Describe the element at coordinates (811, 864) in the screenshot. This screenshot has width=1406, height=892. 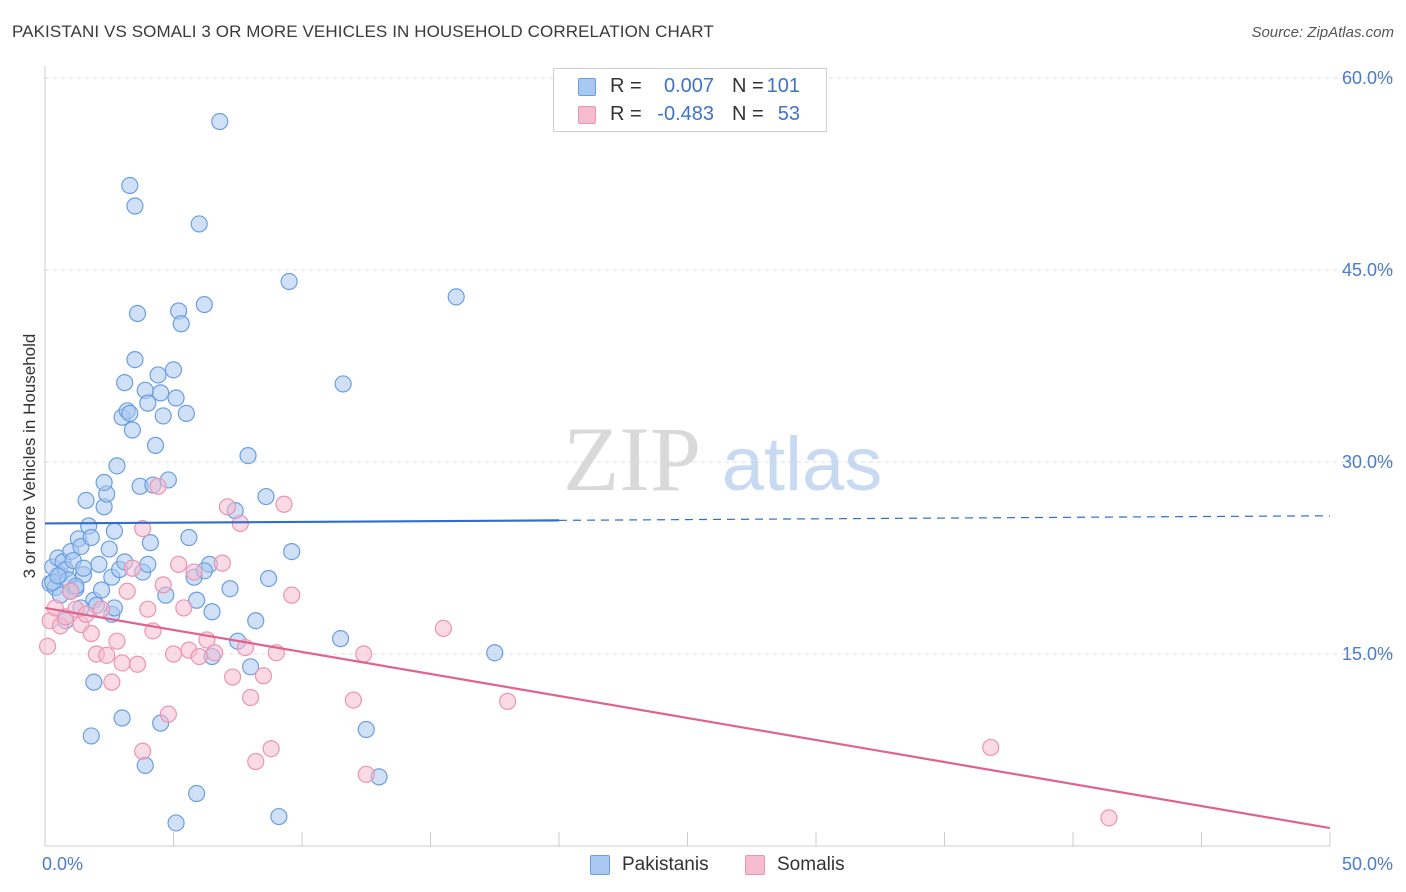
I see `somalis-legend-label: Somalis` at that location.